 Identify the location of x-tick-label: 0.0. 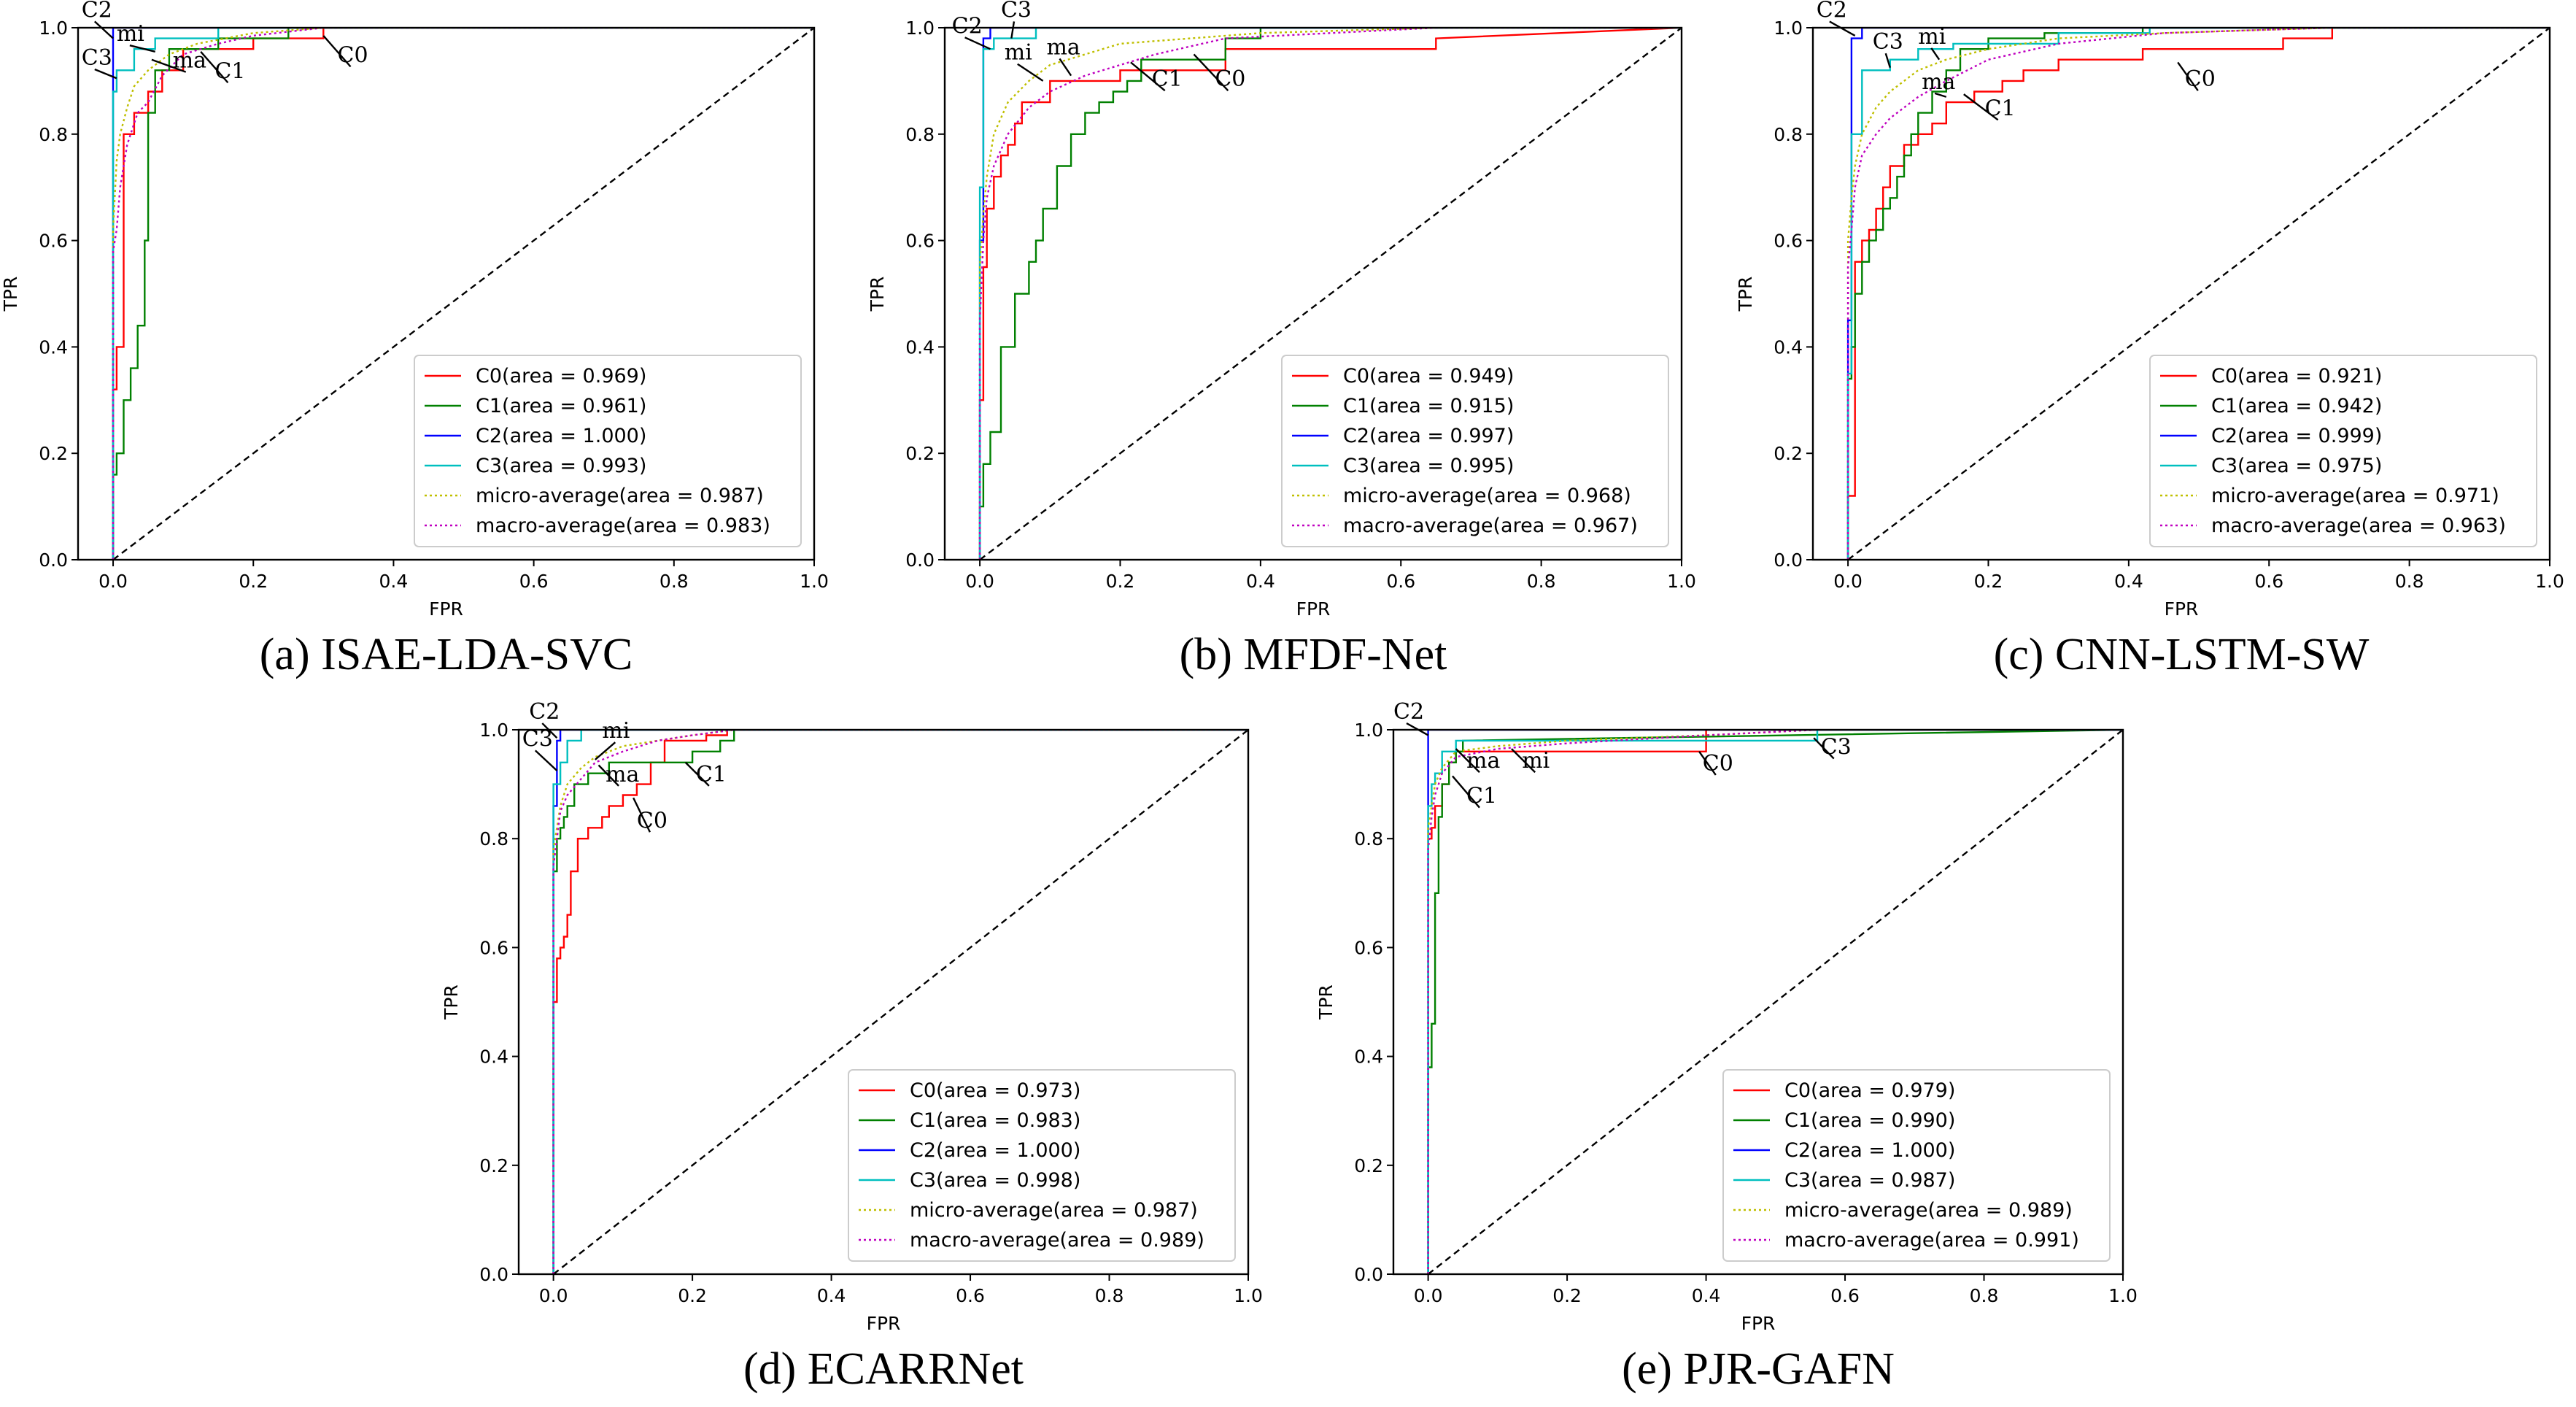
(1428, 1295).